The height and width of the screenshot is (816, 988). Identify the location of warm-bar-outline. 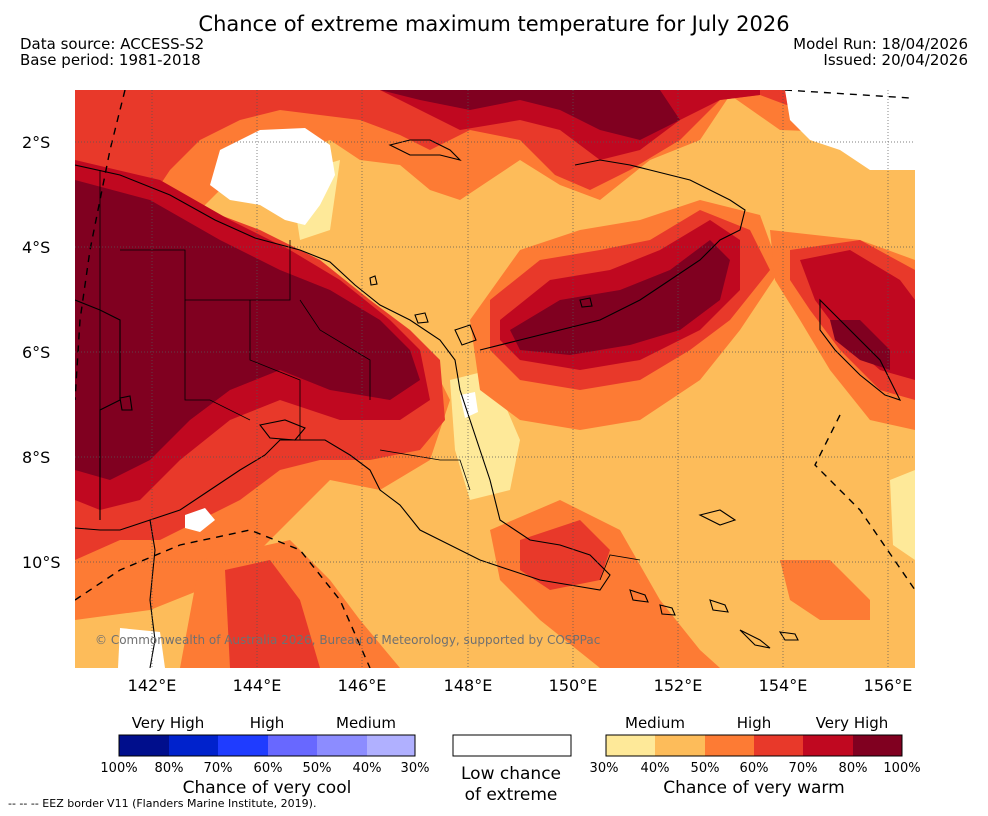
(754, 745).